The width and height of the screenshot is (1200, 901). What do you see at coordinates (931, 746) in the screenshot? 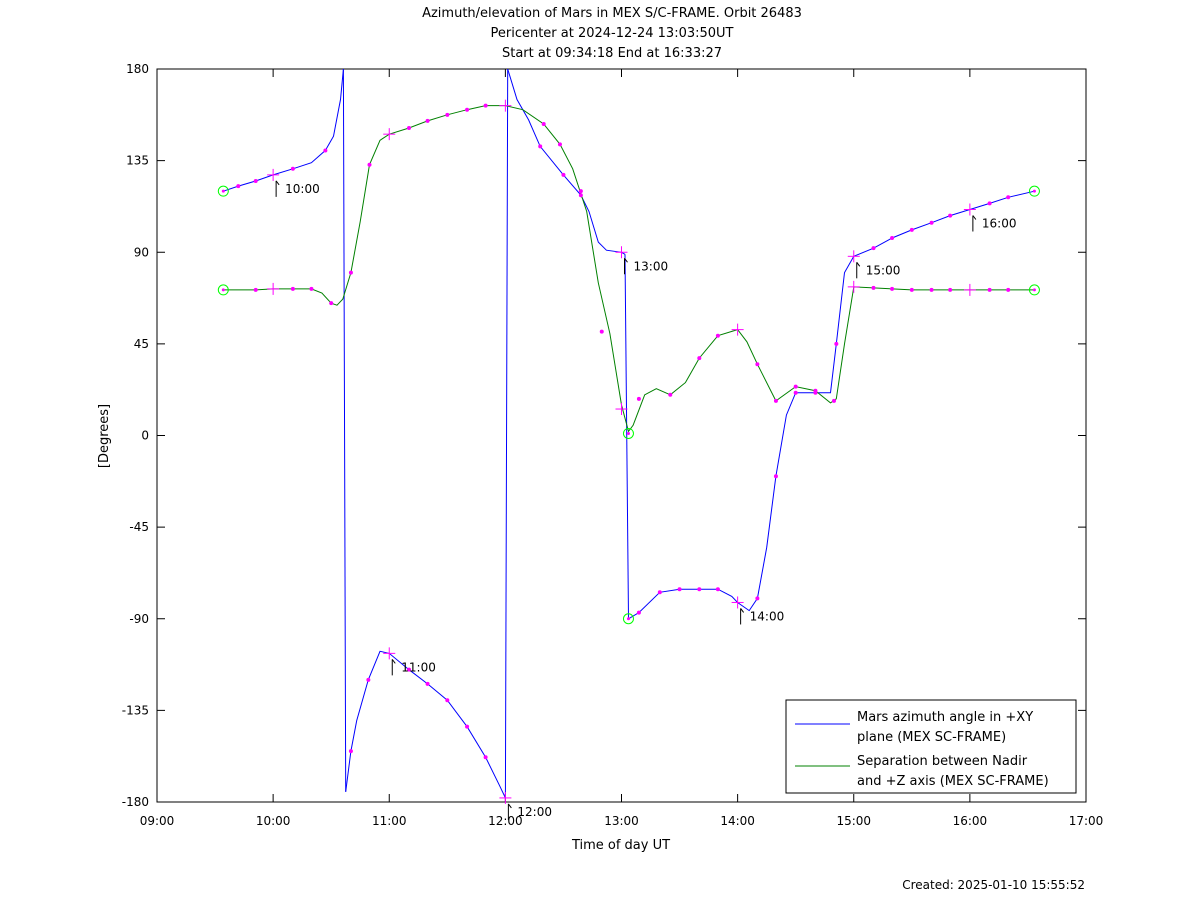
I see `legend-box` at bounding box center [931, 746].